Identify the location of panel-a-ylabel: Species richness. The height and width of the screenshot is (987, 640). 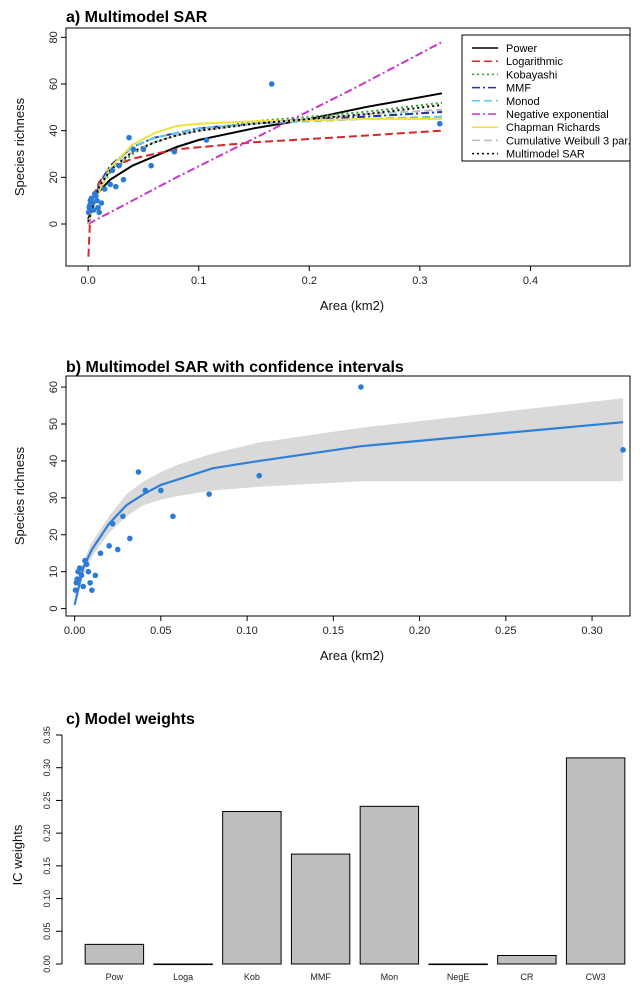
(19, 146).